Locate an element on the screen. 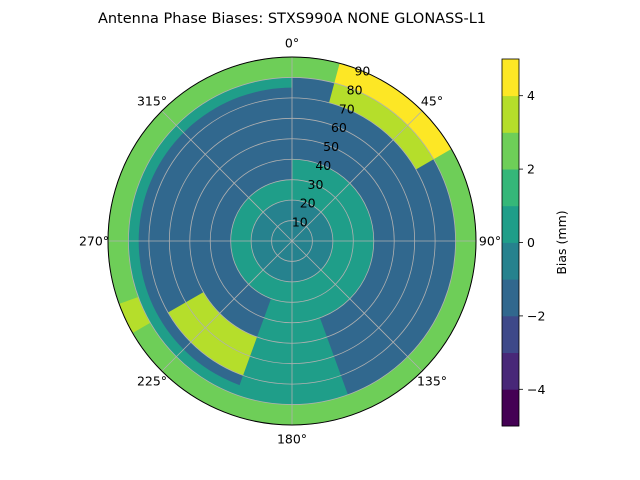  radial-tick-label: 10 is located at coordinates (300, 222).